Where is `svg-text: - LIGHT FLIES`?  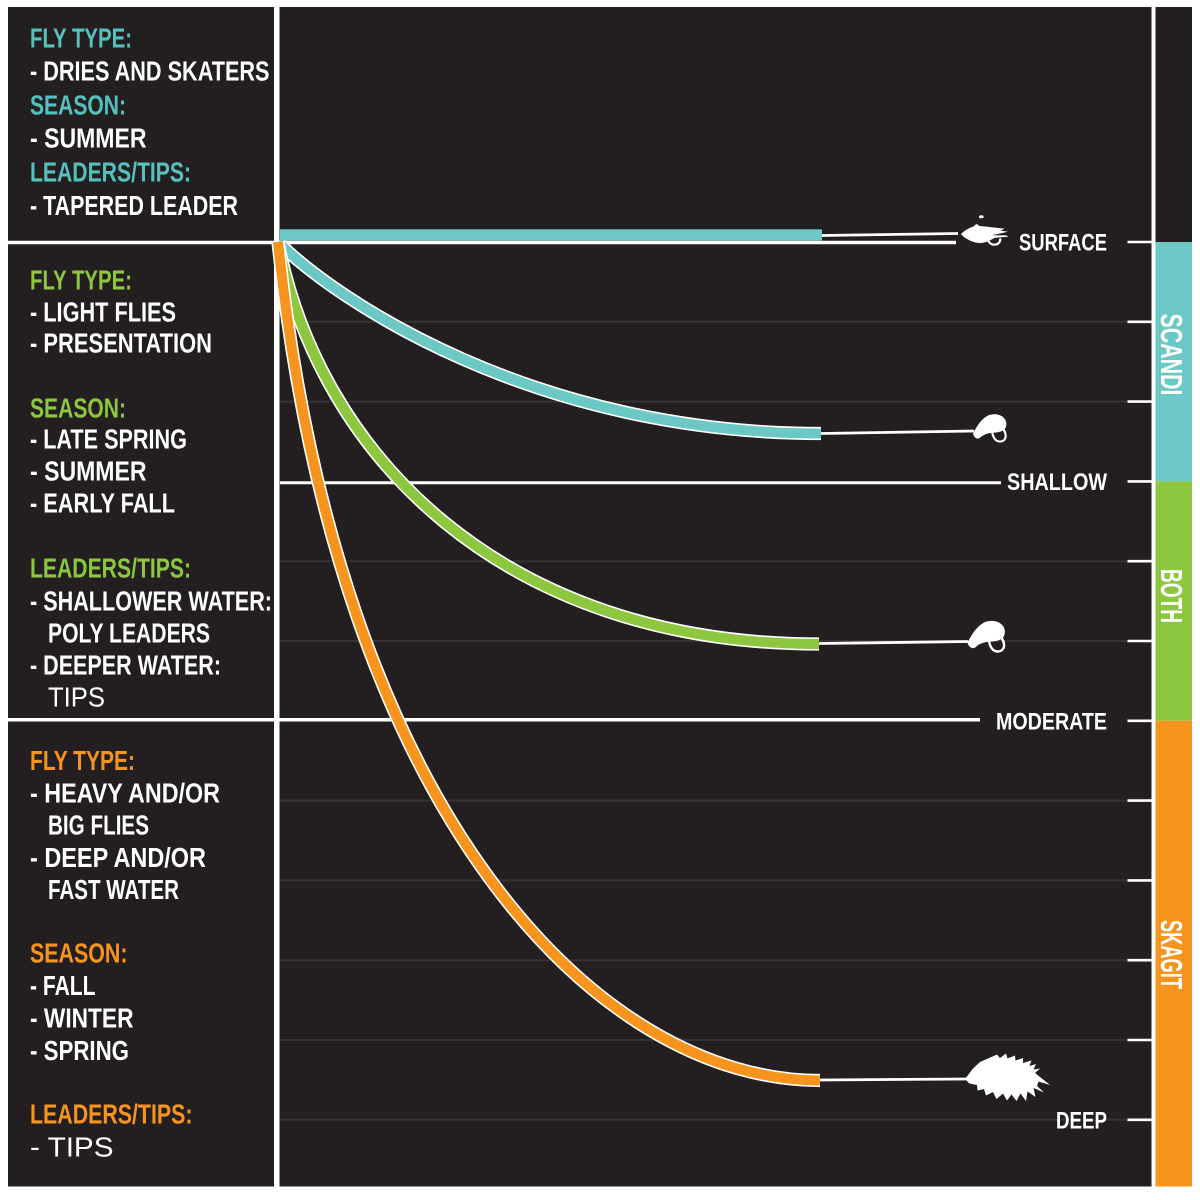
svg-text: - LIGHT FLIES is located at coordinates (103, 312).